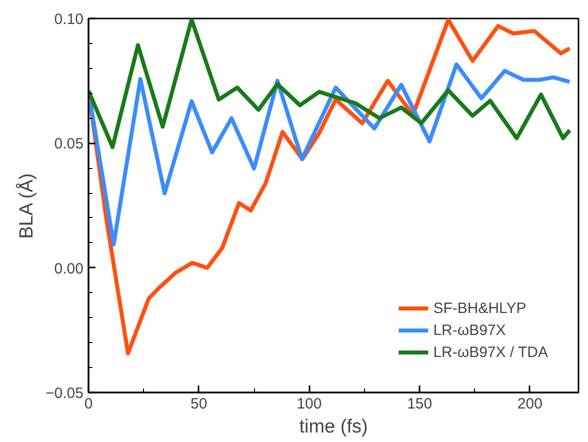  I want to click on legend-label: LR-ωB97X, so click(469, 330).